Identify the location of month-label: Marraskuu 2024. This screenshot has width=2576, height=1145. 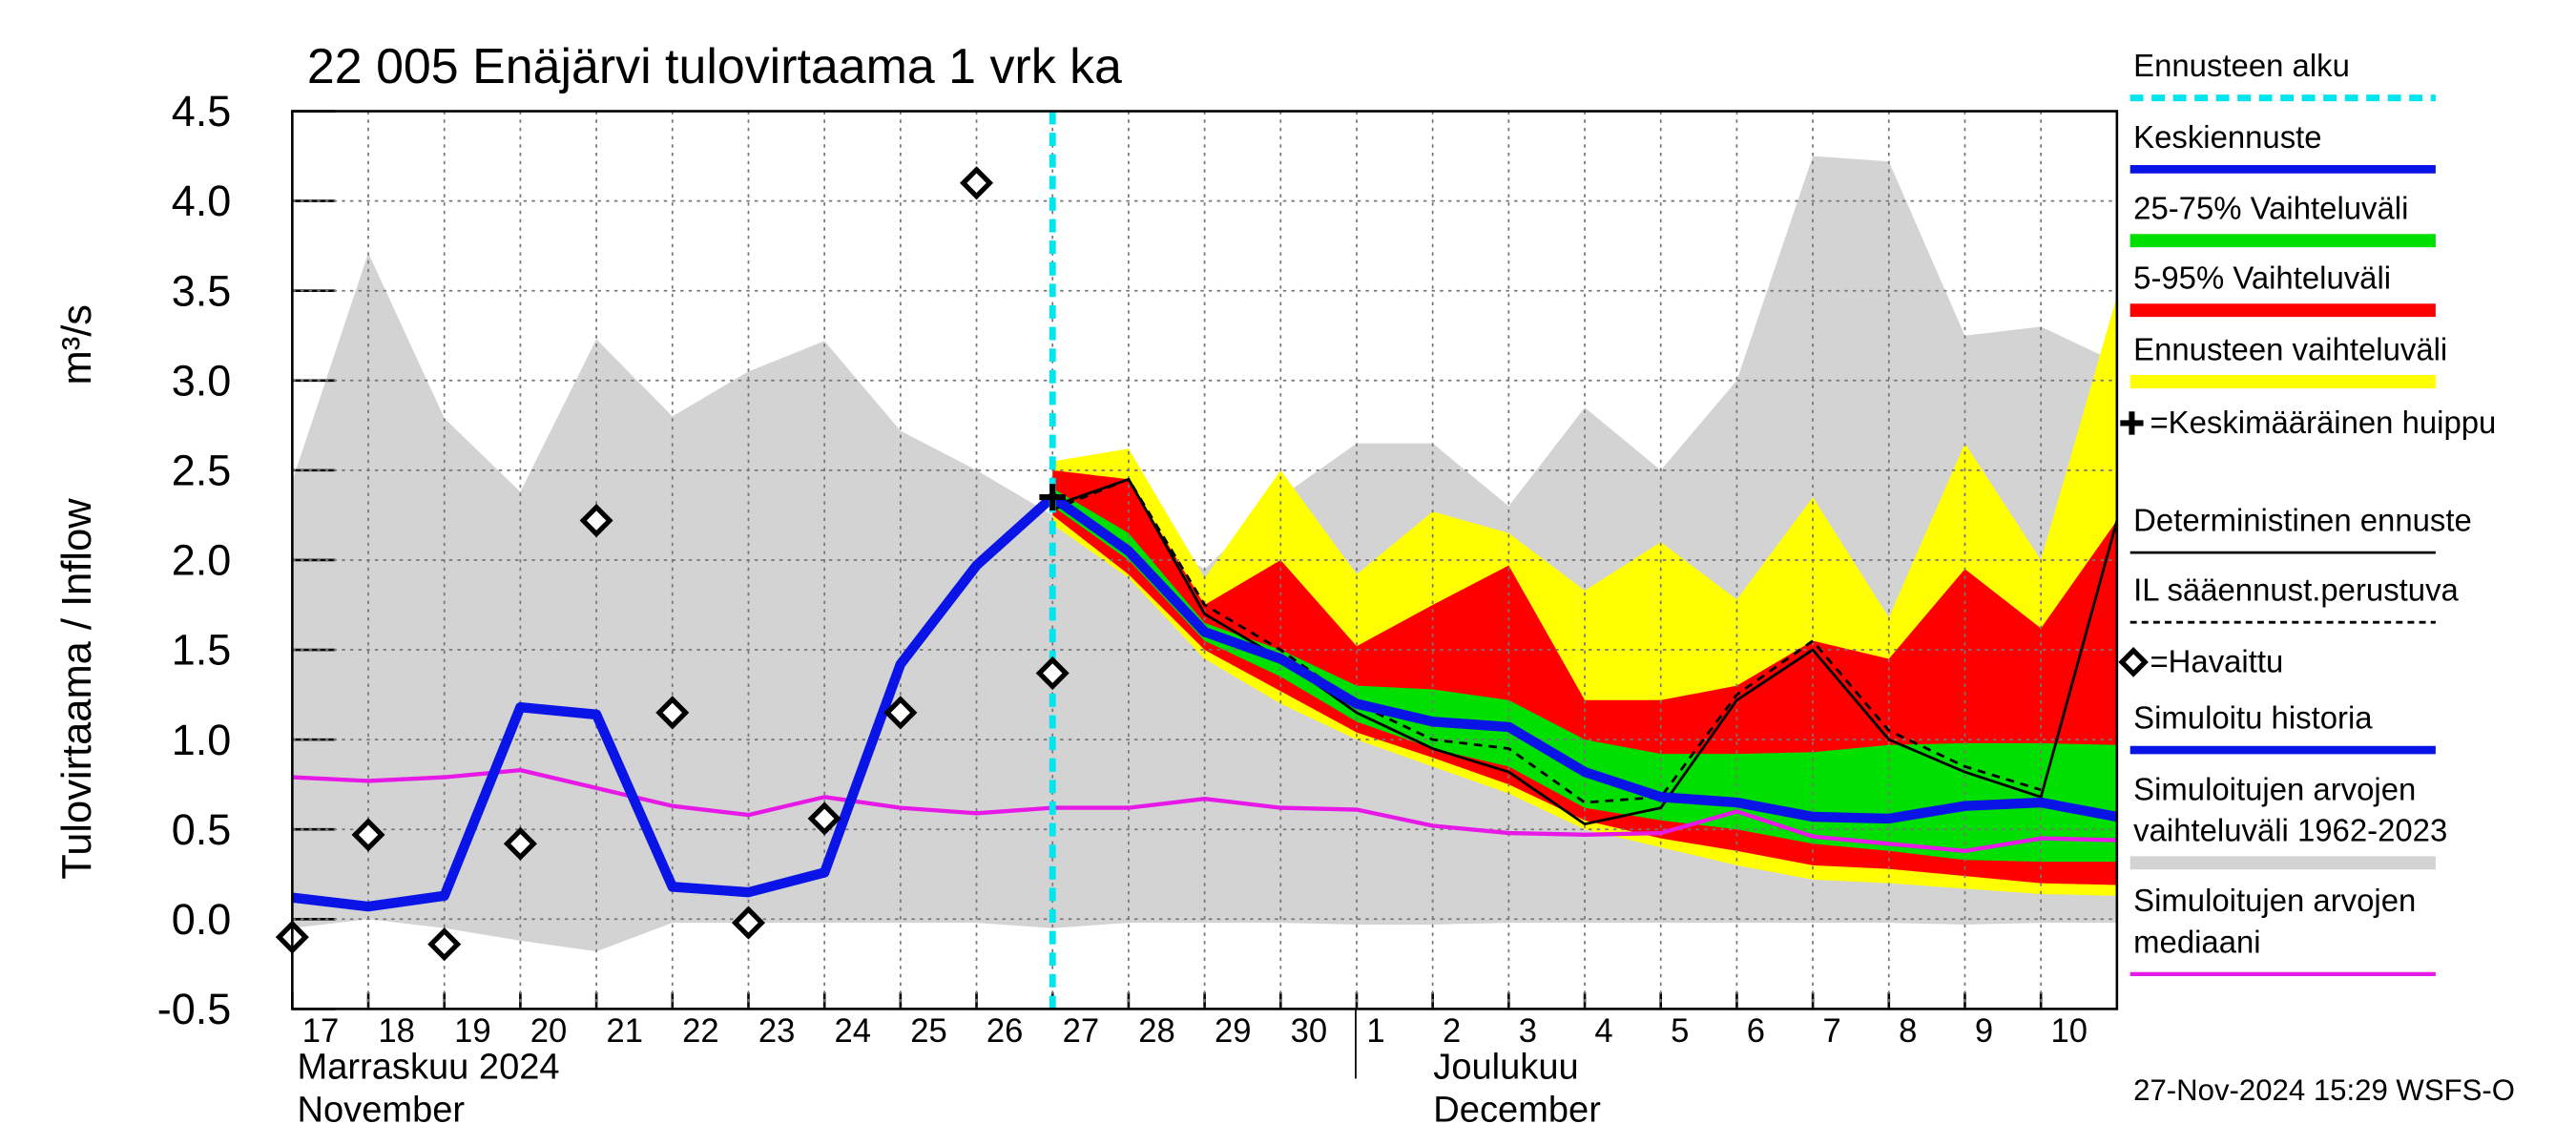
(429, 1066).